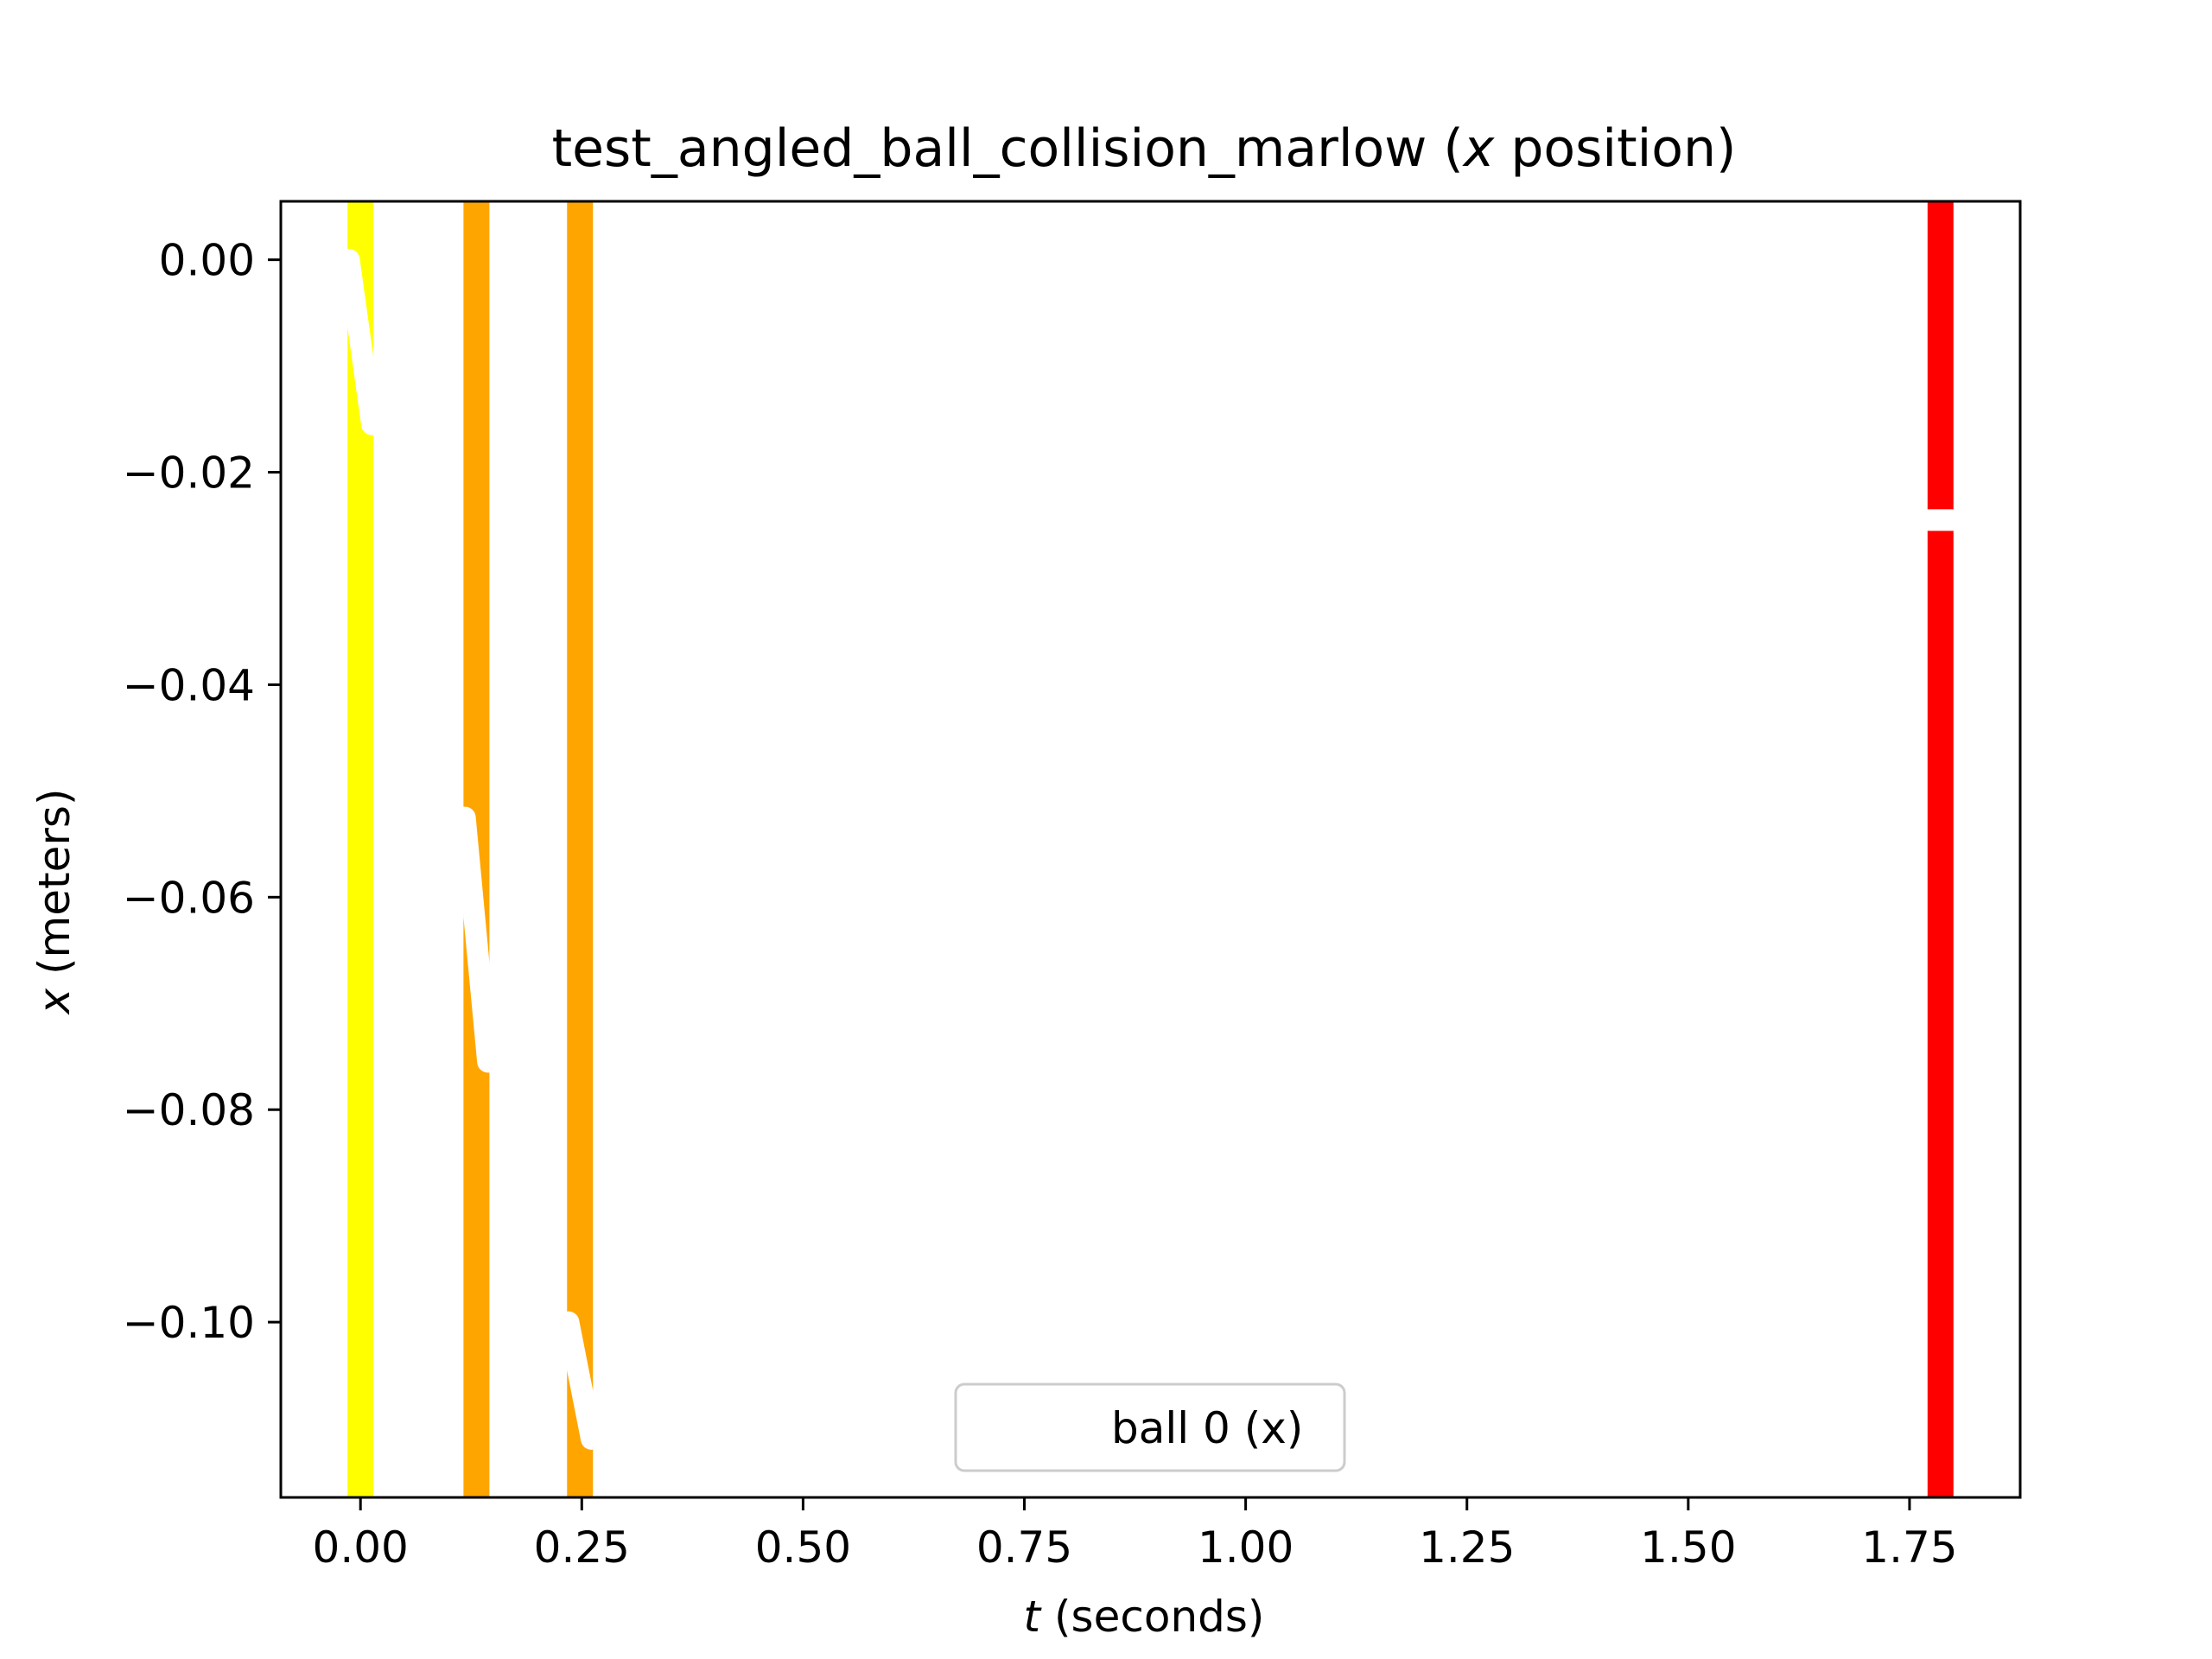 This screenshot has height=1659, width=2212. Describe the element at coordinates (803, 1547) in the screenshot. I see `x-tick-label-2: 0.50` at that location.